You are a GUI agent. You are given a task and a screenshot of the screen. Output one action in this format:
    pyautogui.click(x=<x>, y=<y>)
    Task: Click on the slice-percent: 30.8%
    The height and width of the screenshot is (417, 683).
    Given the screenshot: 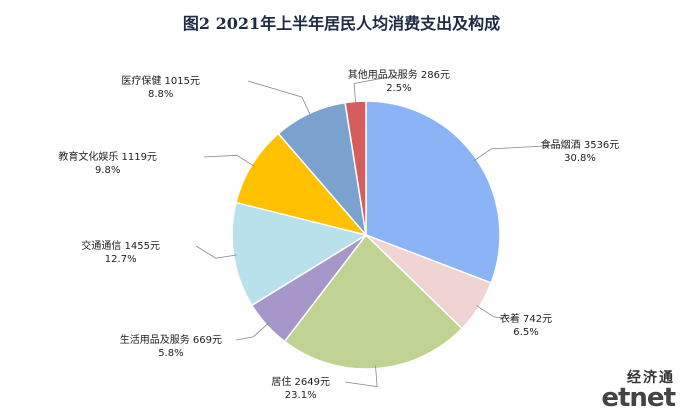 What is the action you would take?
    pyautogui.click(x=580, y=158)
    